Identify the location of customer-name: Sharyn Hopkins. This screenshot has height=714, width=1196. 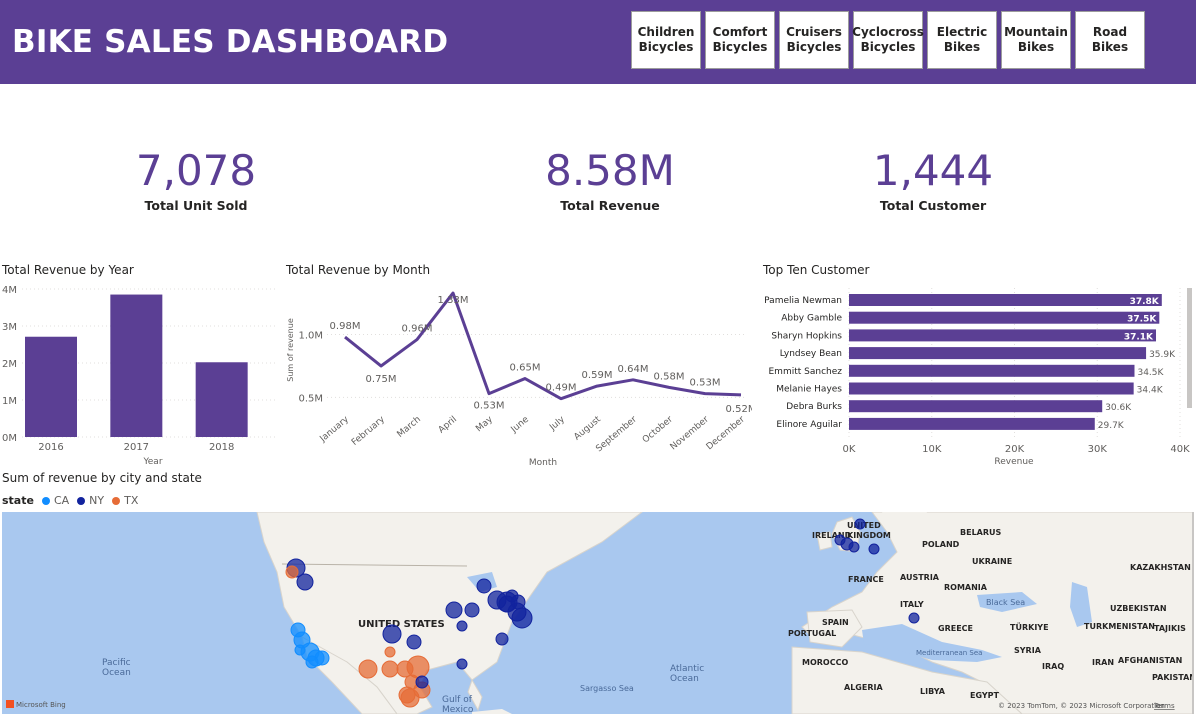
(806, 336).